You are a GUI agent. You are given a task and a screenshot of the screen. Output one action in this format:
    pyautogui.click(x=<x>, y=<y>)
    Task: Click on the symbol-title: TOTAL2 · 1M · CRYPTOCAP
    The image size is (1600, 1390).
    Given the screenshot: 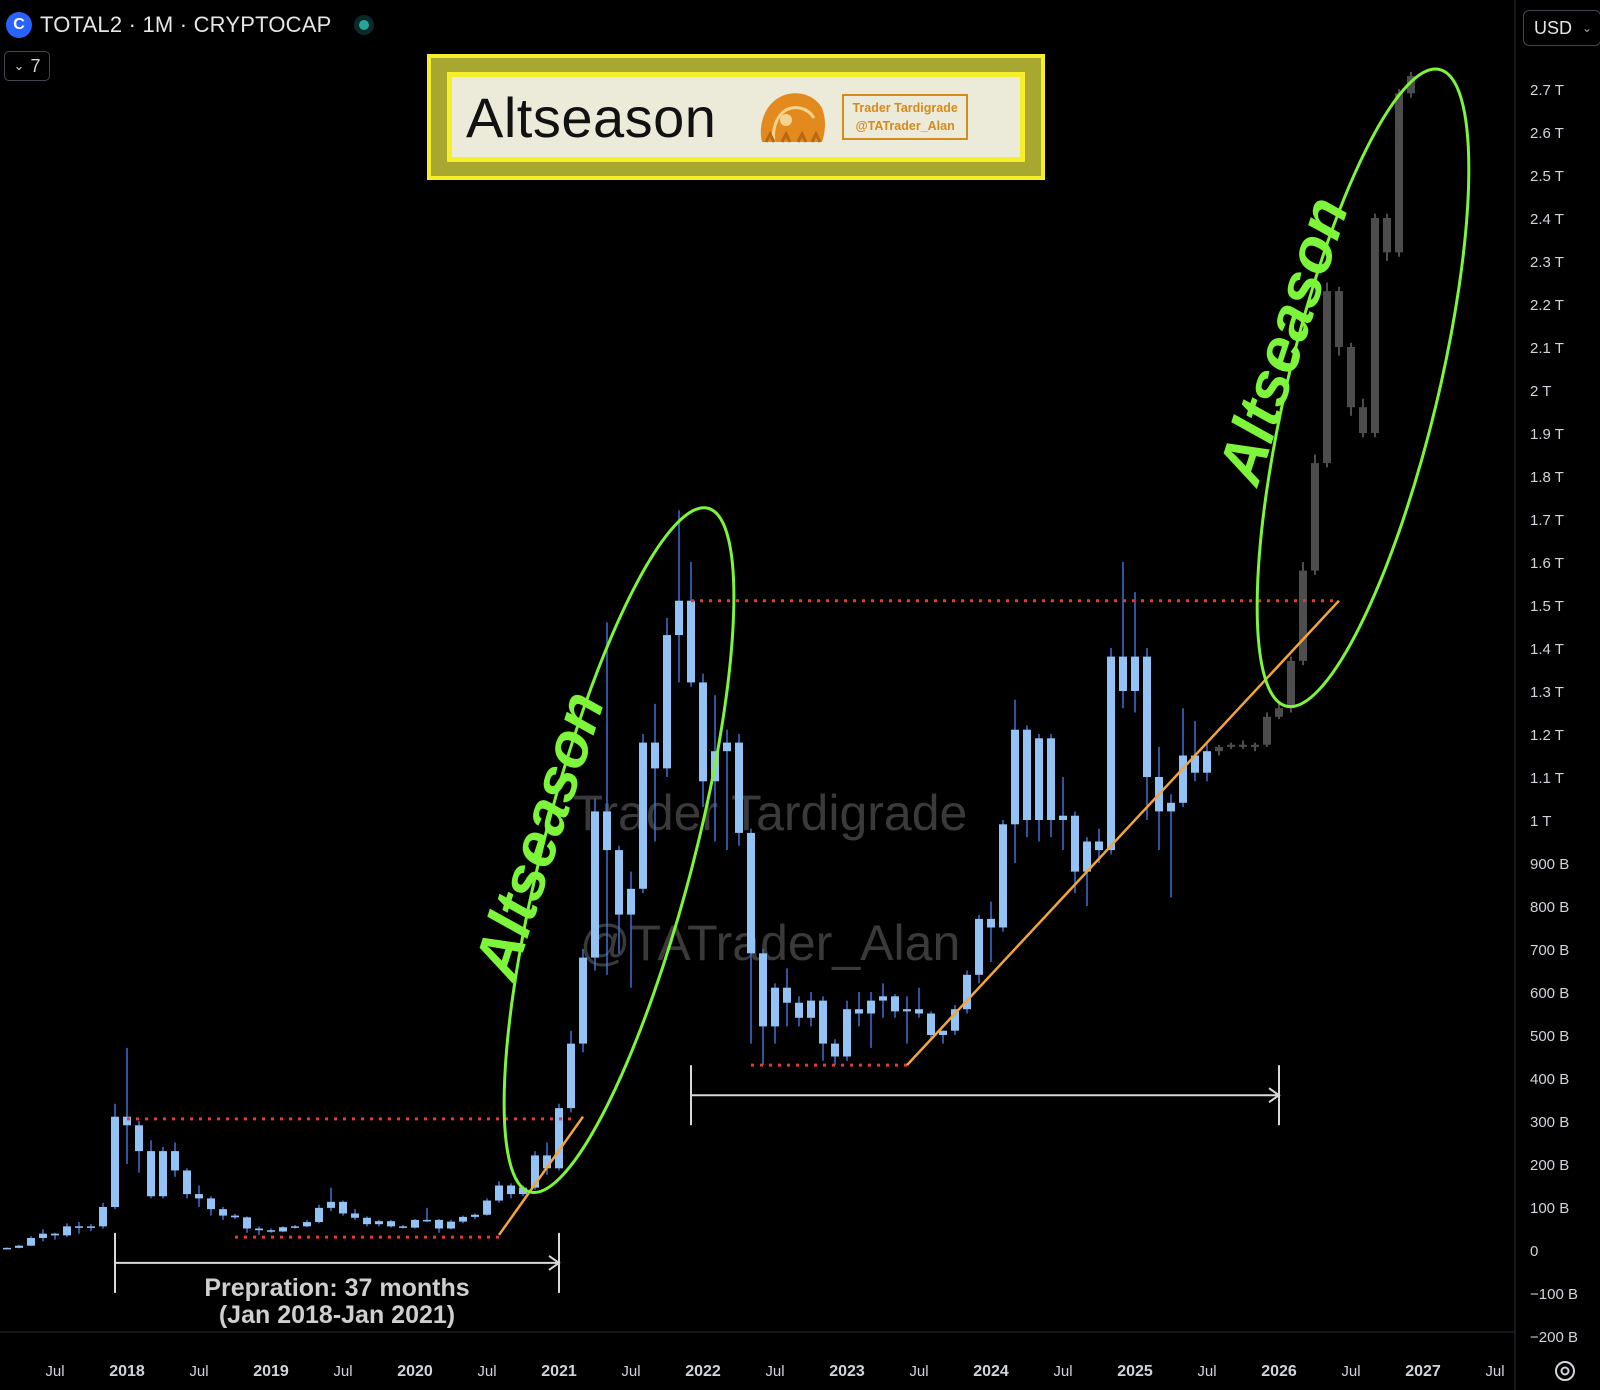 What is the action you would take?
    pyautogui.click(x=186, y=24)
    